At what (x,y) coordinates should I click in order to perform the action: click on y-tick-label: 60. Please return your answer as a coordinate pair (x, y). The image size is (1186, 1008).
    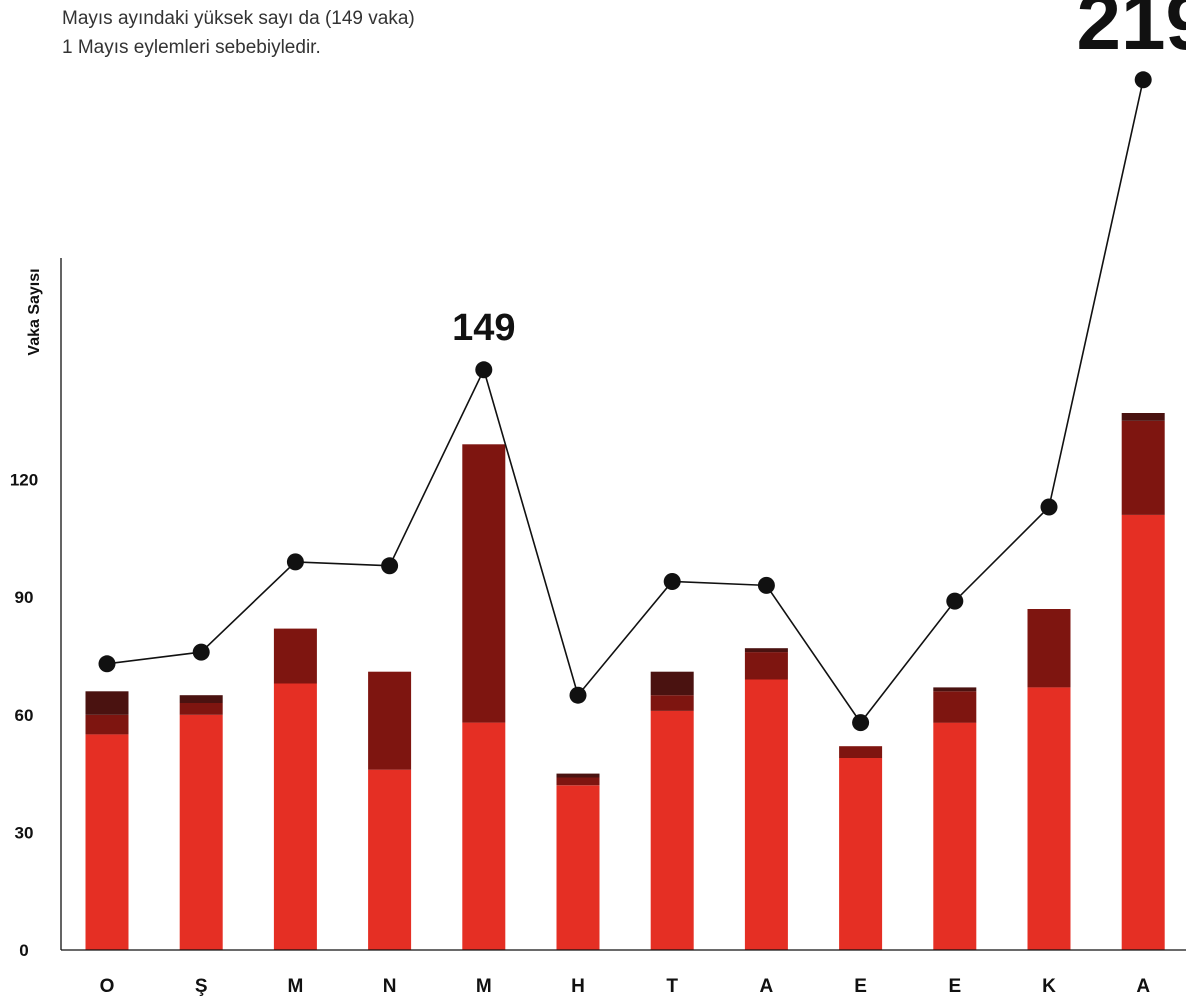
    Looking at the image, I should click on (24, 715).